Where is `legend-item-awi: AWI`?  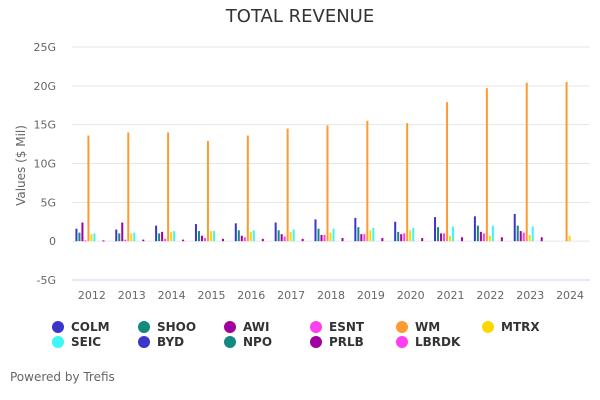 legend-item-awi: AWI is located at coordinates (246, 327).